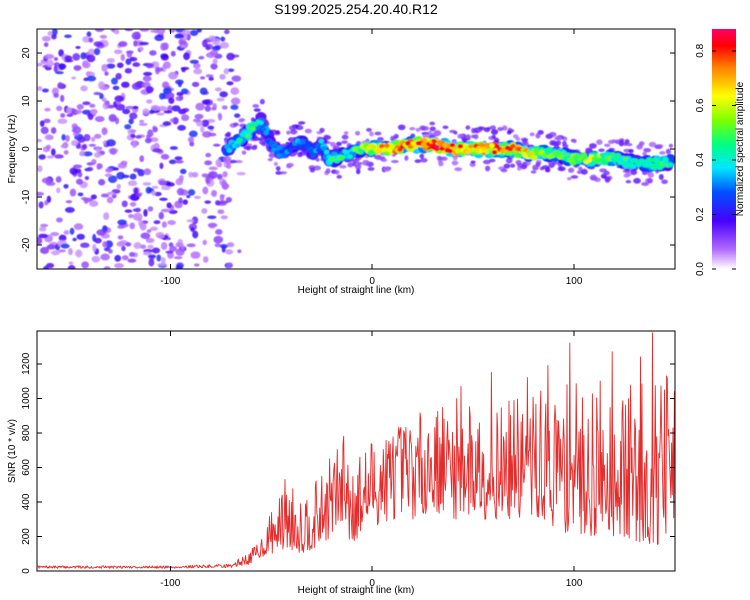  What do you see at coordinates (700, 214) in the screenshot?
I see `colorbar-tick-label: 0.2` at bounding box center [700, 214].